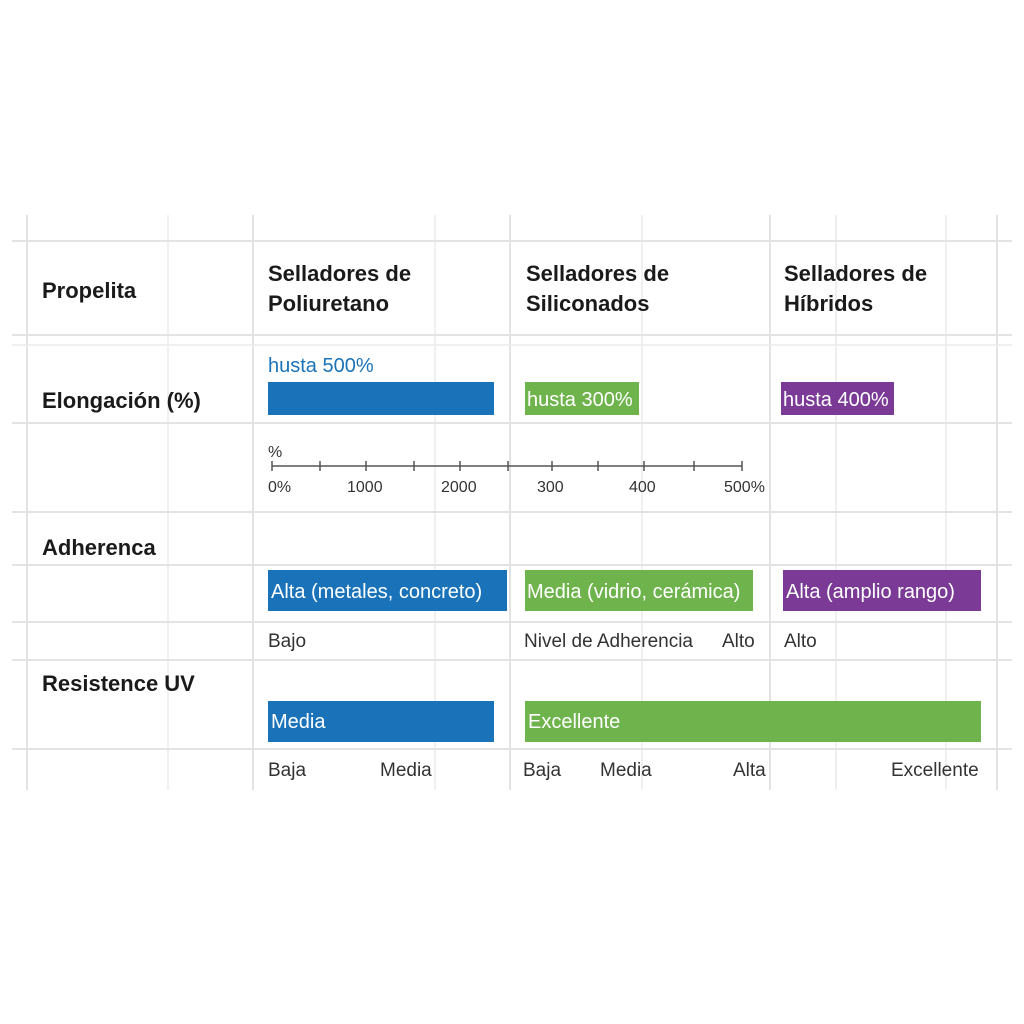  Describe the element at coordinates (626, 770) in the screenshot. I see `uv-scale-media-2: Media` at that location.